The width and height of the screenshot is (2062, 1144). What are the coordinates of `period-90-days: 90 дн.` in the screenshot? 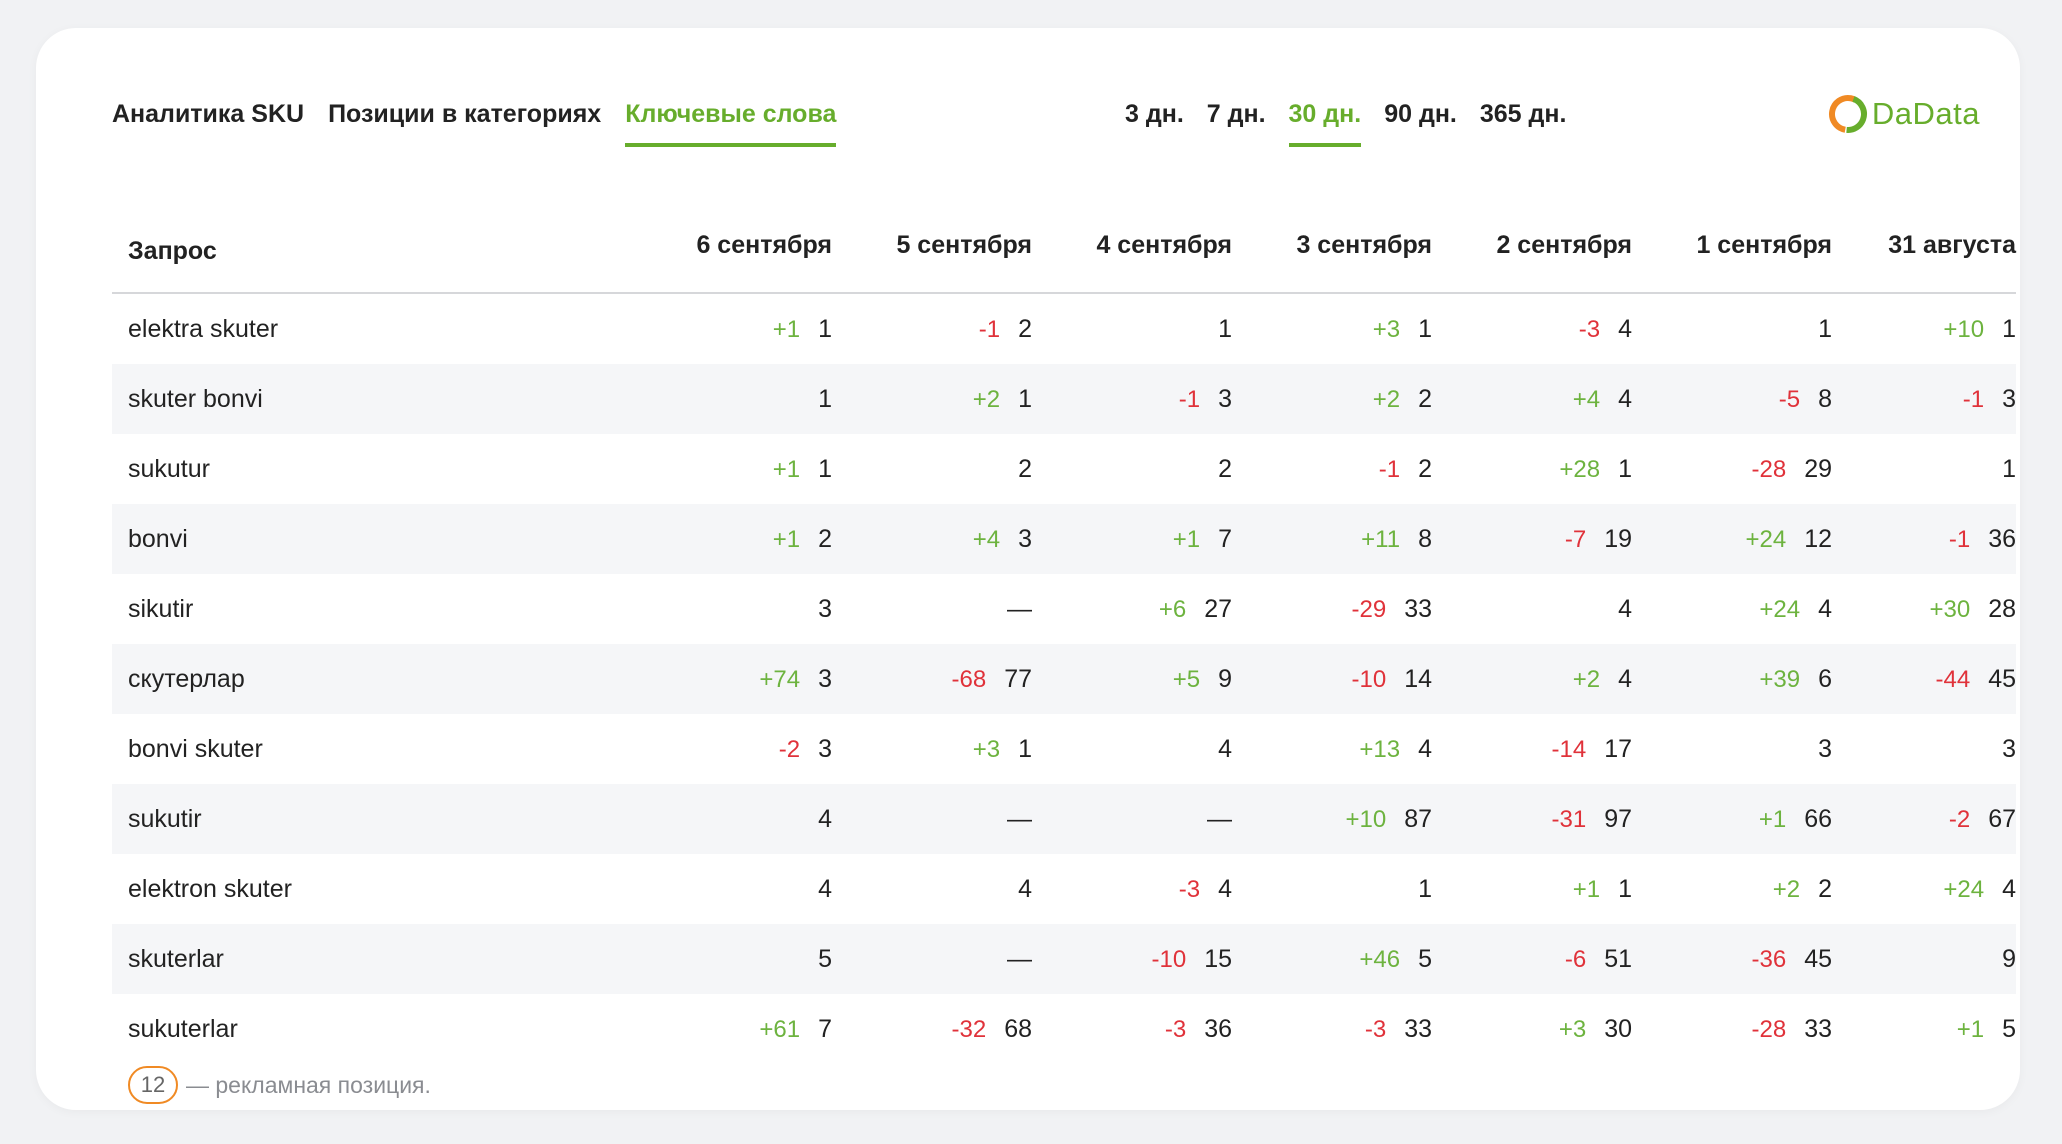 It's located at (1420, 114).